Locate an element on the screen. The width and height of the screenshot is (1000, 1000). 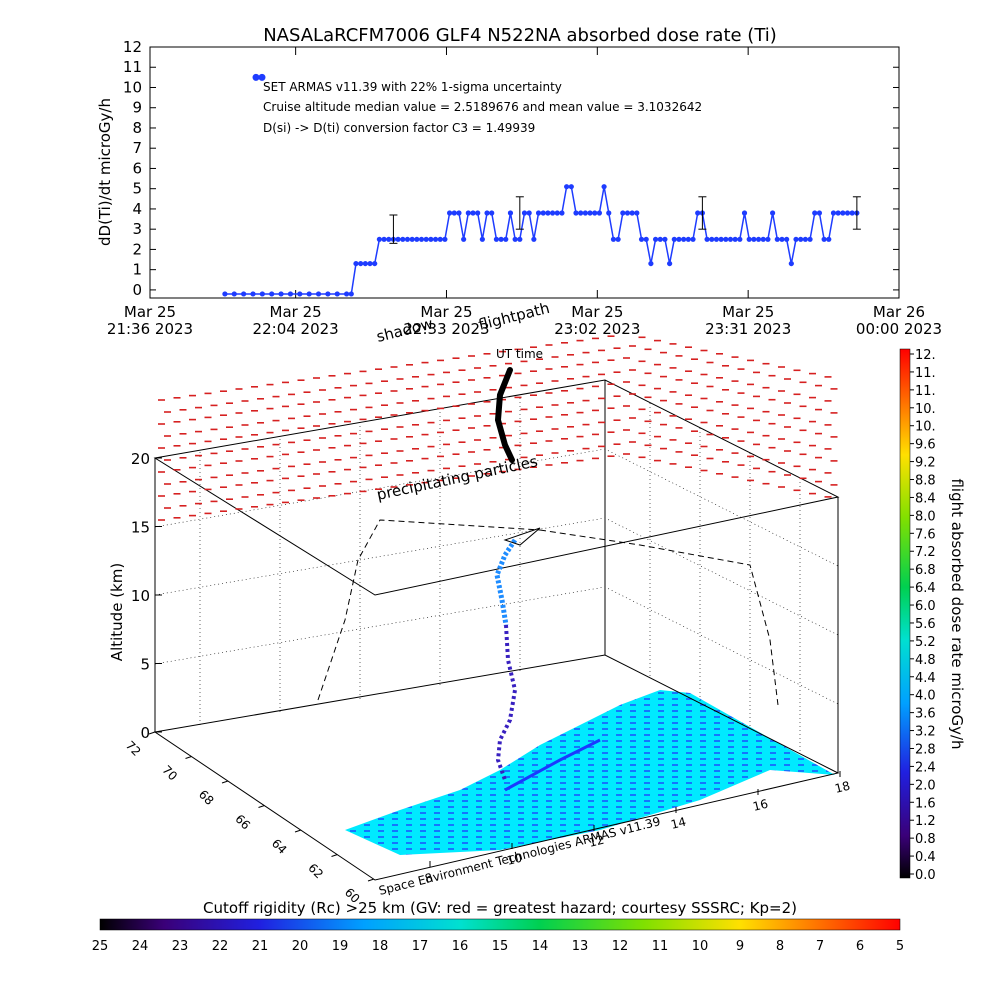
cutoff-tick-label: 22 is located at coordinates (220, 946).